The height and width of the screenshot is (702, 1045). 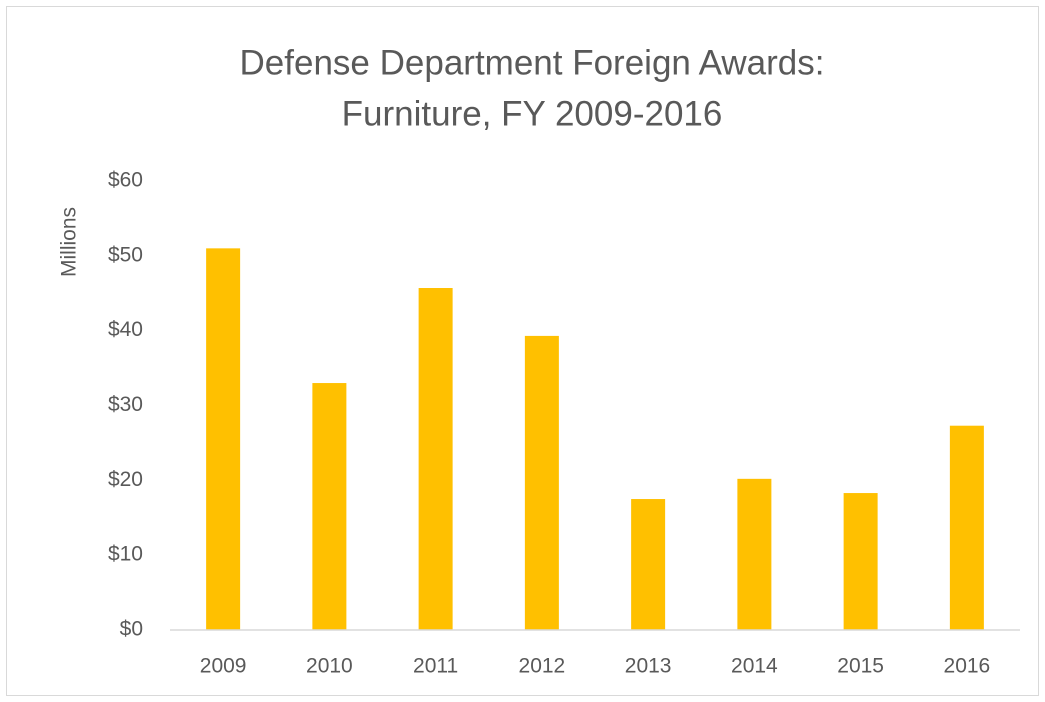 I want to click on x-tick-label: 2015, so click(x=860, y=666).